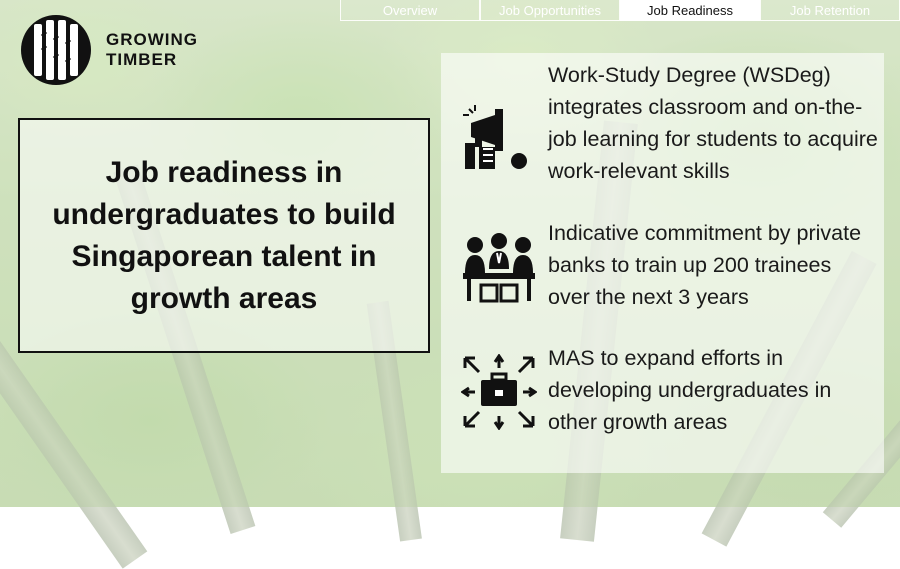  Describe the element at coordinates (499, 268) in the screenshot. I see `team-meeting-icon` at that location.